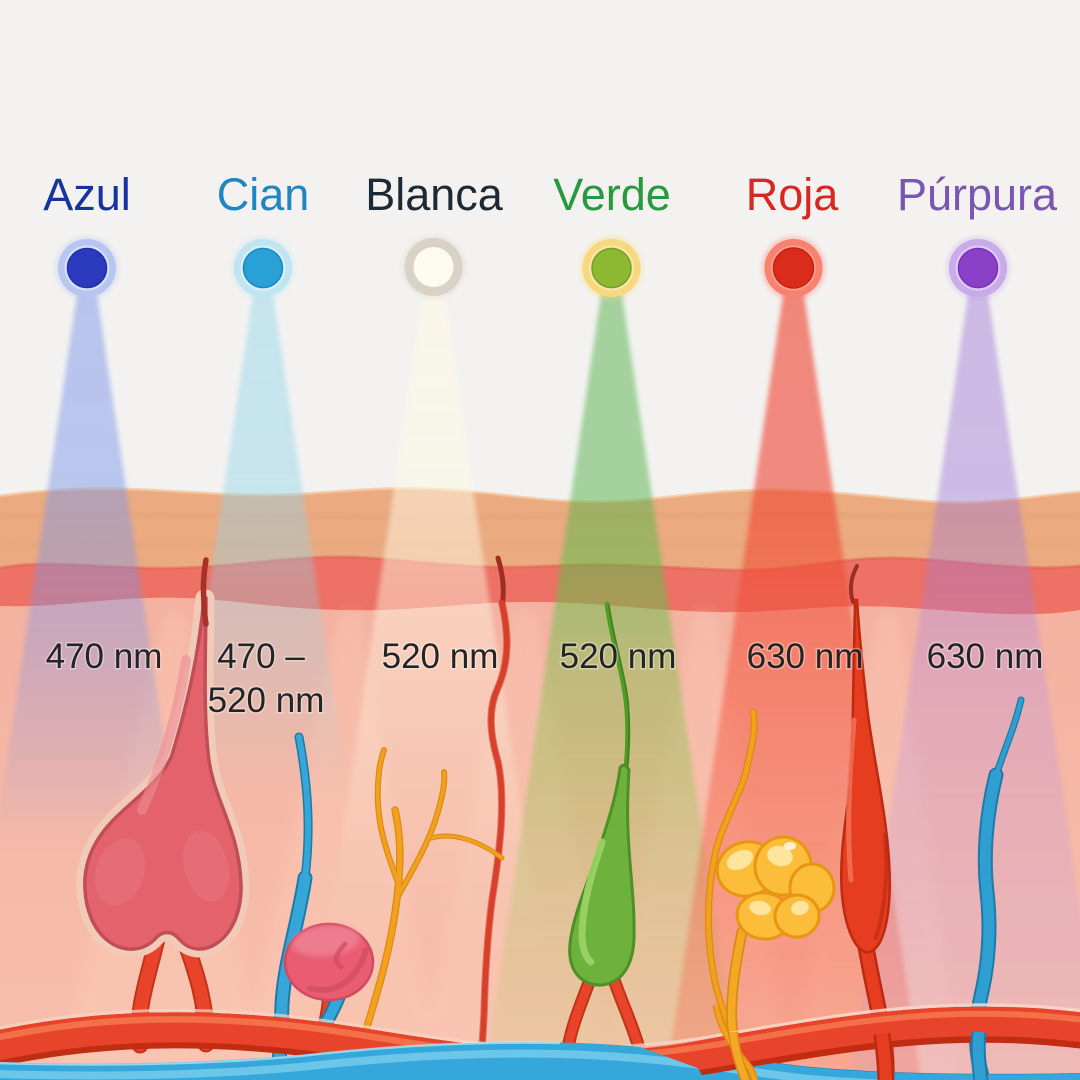  Describe the element at coordinates (263, 194) in the screenshot. I see `svg-text: Cian` at that location.